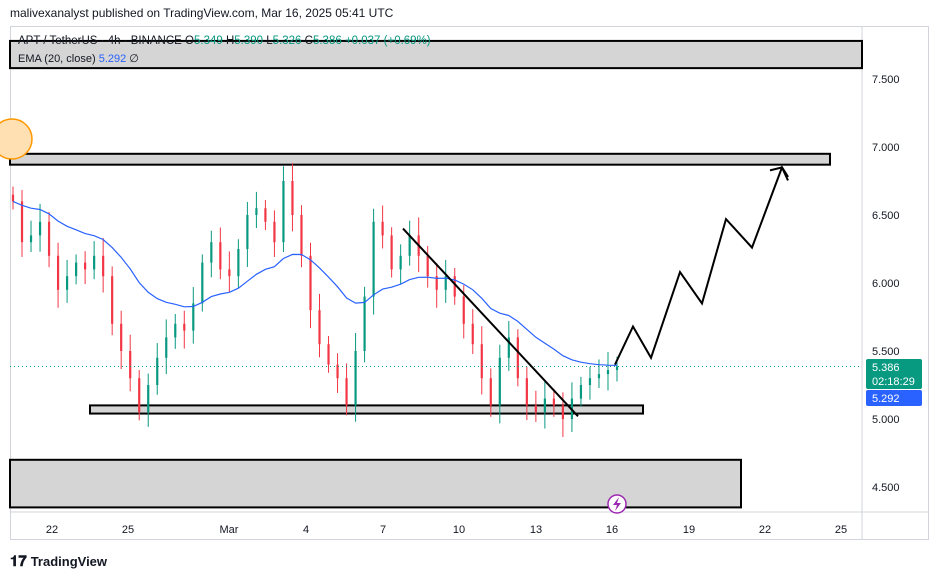  What do you see at coordinates (886, 352) in the screenshot?
I see `y-tick-label-2: 5.500` at bounding box center [886, 352].